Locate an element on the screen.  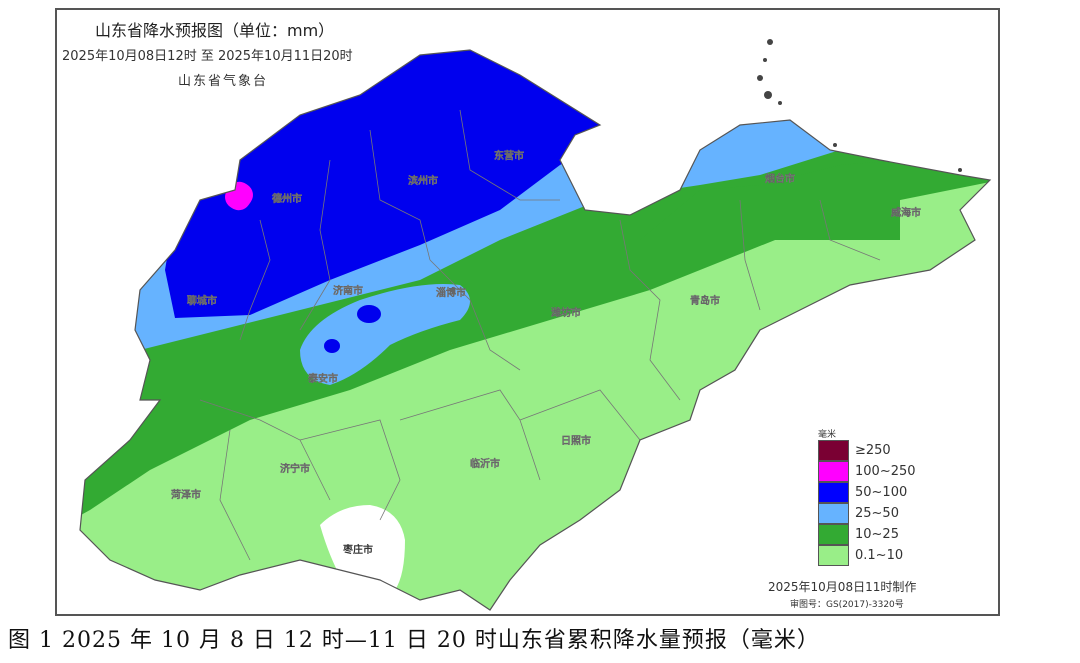
legend-item: 50~100 is located at coordinates (867, 492).